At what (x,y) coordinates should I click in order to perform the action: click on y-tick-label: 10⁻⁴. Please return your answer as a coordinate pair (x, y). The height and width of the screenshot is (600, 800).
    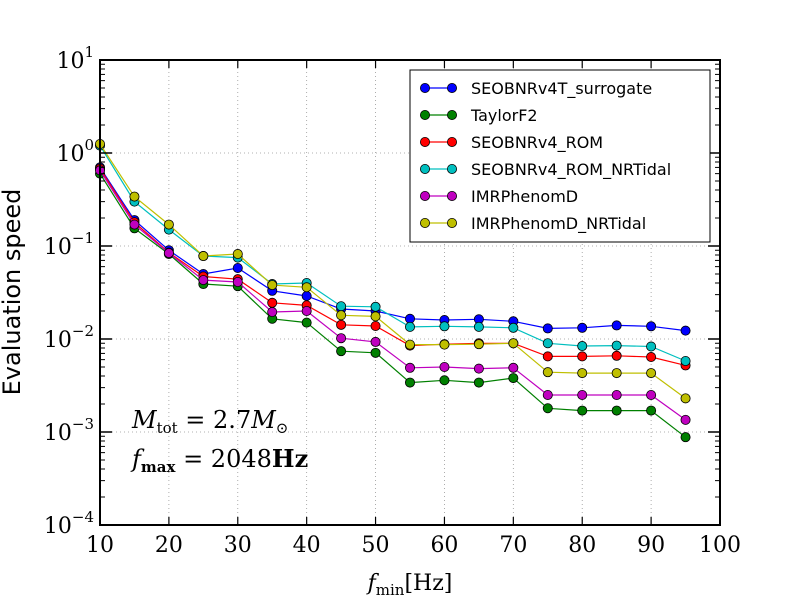
    Looking at the image, I should click on (69, 523).